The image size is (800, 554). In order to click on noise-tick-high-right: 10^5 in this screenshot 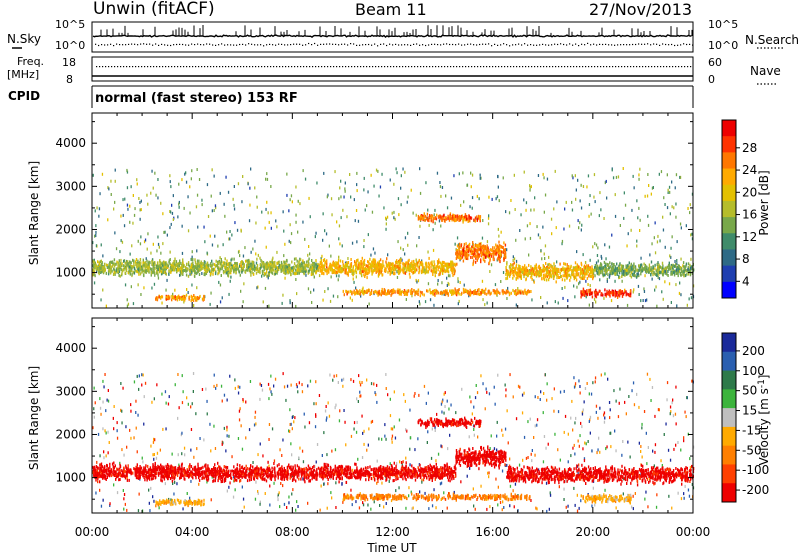, I will do `click(723, 24)`.